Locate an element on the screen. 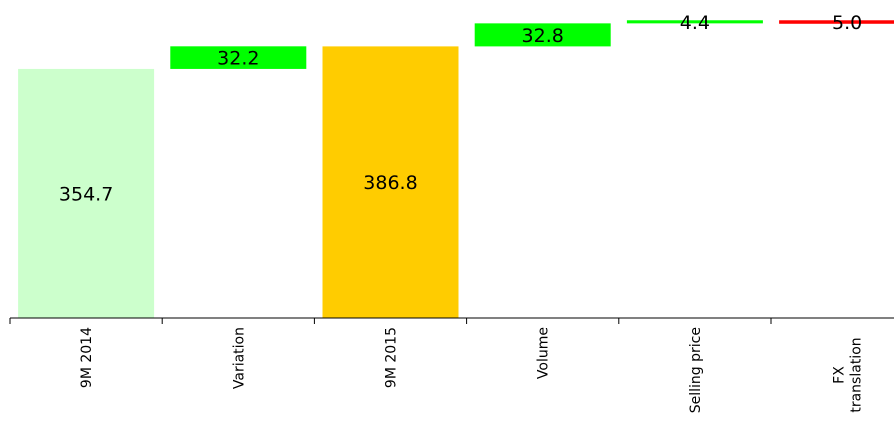 The height and width of the screenshot is (430, 894). x-tick-label-text: Volume is located at coordinates (544, 353).